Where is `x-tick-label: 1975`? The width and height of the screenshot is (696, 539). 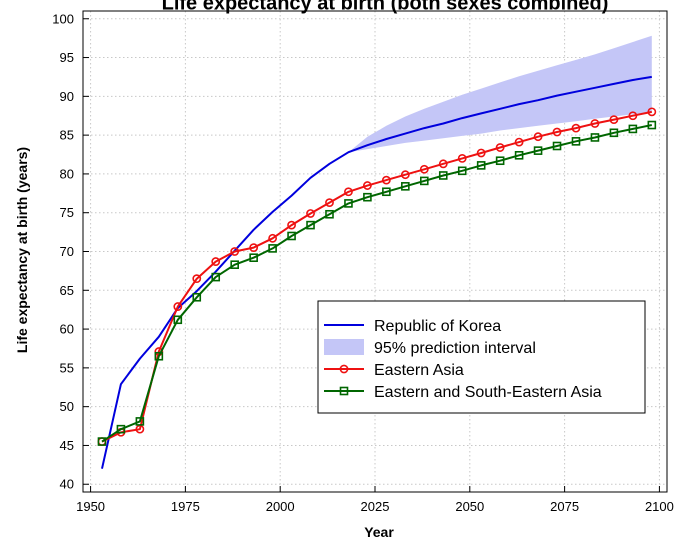
x-tick-label: 1975 is located at coordinates (185, 506).